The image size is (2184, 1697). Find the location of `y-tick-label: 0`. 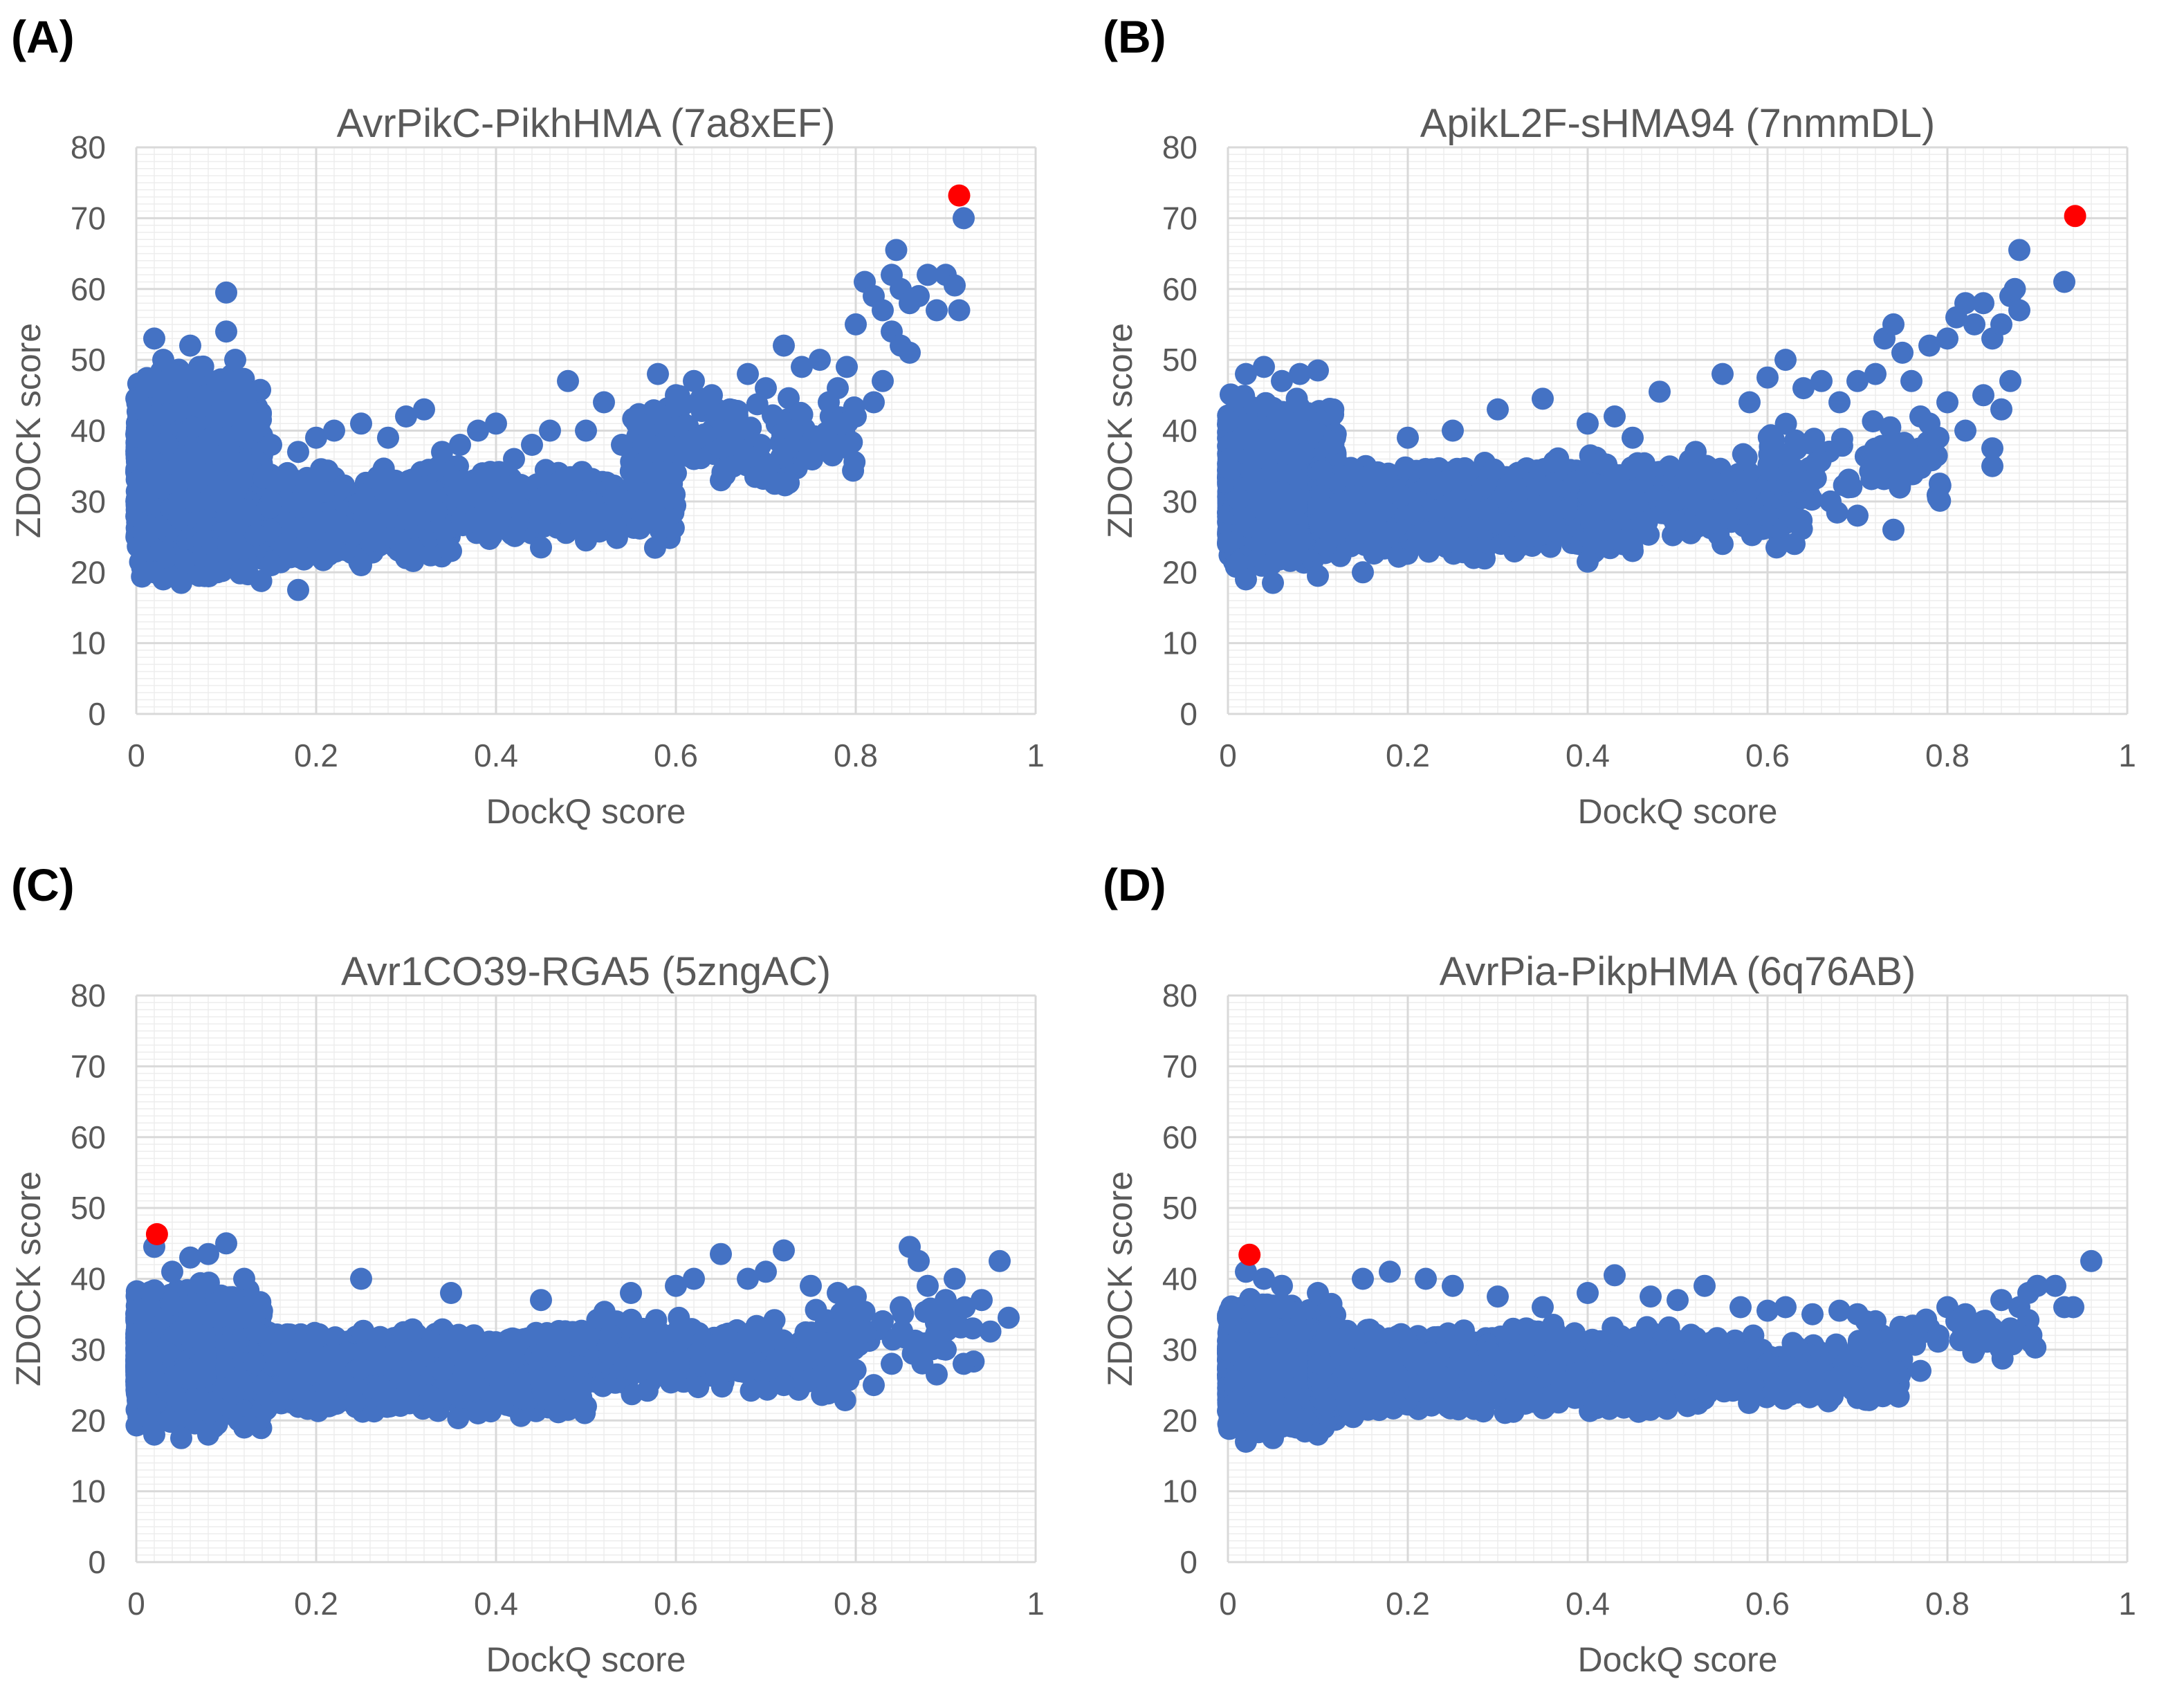

y-tick-label: 0 is located at coordinates (1188, 714).